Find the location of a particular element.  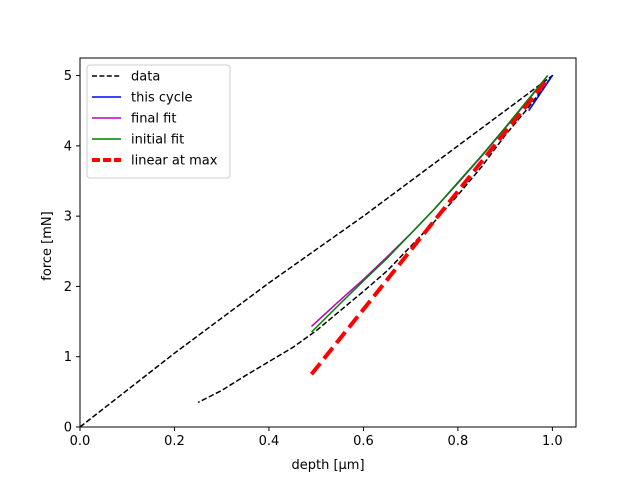

x-tick-label: 0.8 is located at coordinates (458, 441).